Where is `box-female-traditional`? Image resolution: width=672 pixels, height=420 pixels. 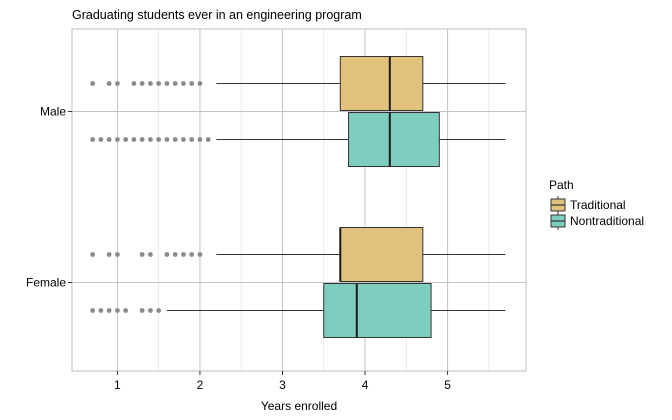
box-female-traditional is located at coordinates (298, 254).